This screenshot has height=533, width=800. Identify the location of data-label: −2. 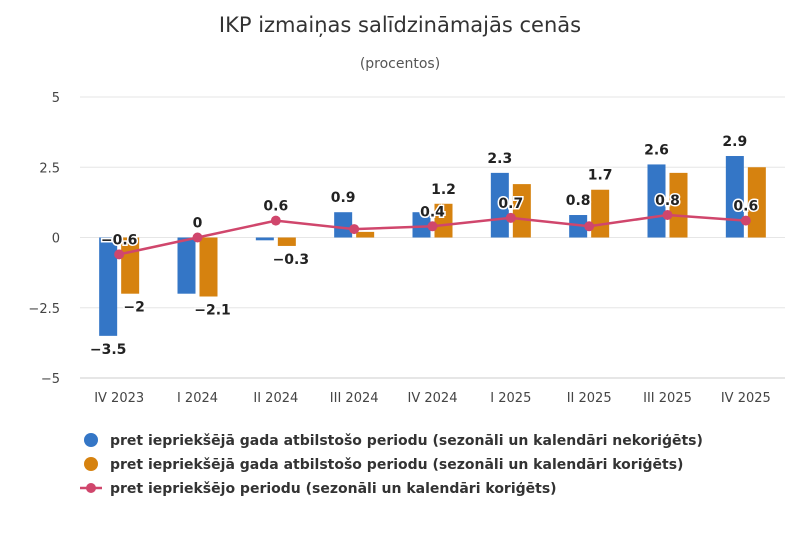
(133, 308).